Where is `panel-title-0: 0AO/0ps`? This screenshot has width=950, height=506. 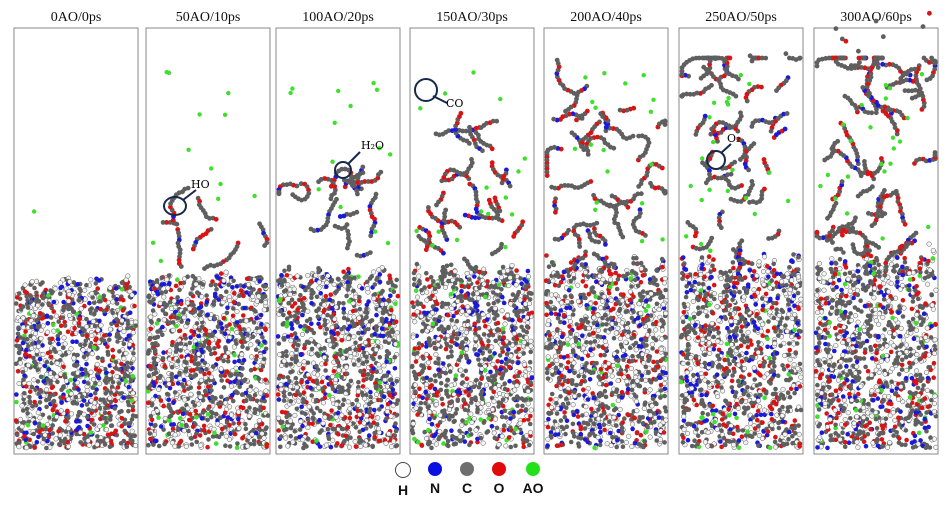 panel-title-0: 0AO/0ps is located at coordinates (76, 17).